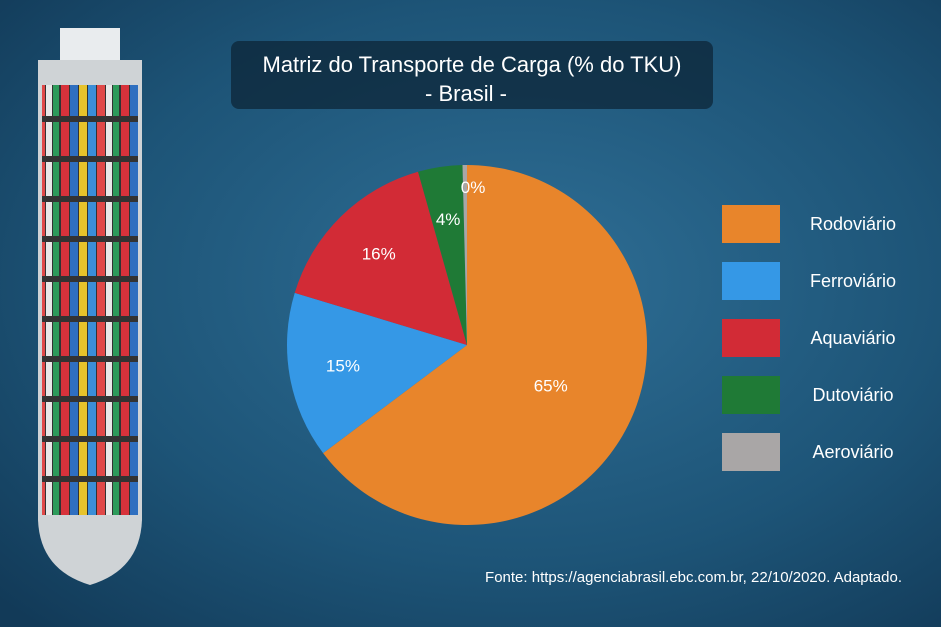 This screenshot has height=627, width=941. Describe the element at coordinates (379, 254) in the screenshot. I see `data-label: 16%` at that location.